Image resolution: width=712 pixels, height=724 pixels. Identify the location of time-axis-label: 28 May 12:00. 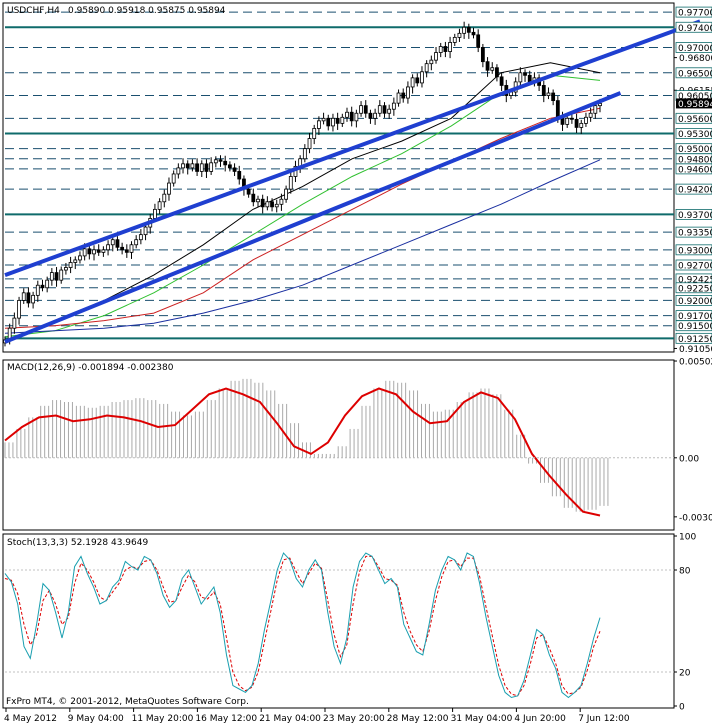
(418, 719).